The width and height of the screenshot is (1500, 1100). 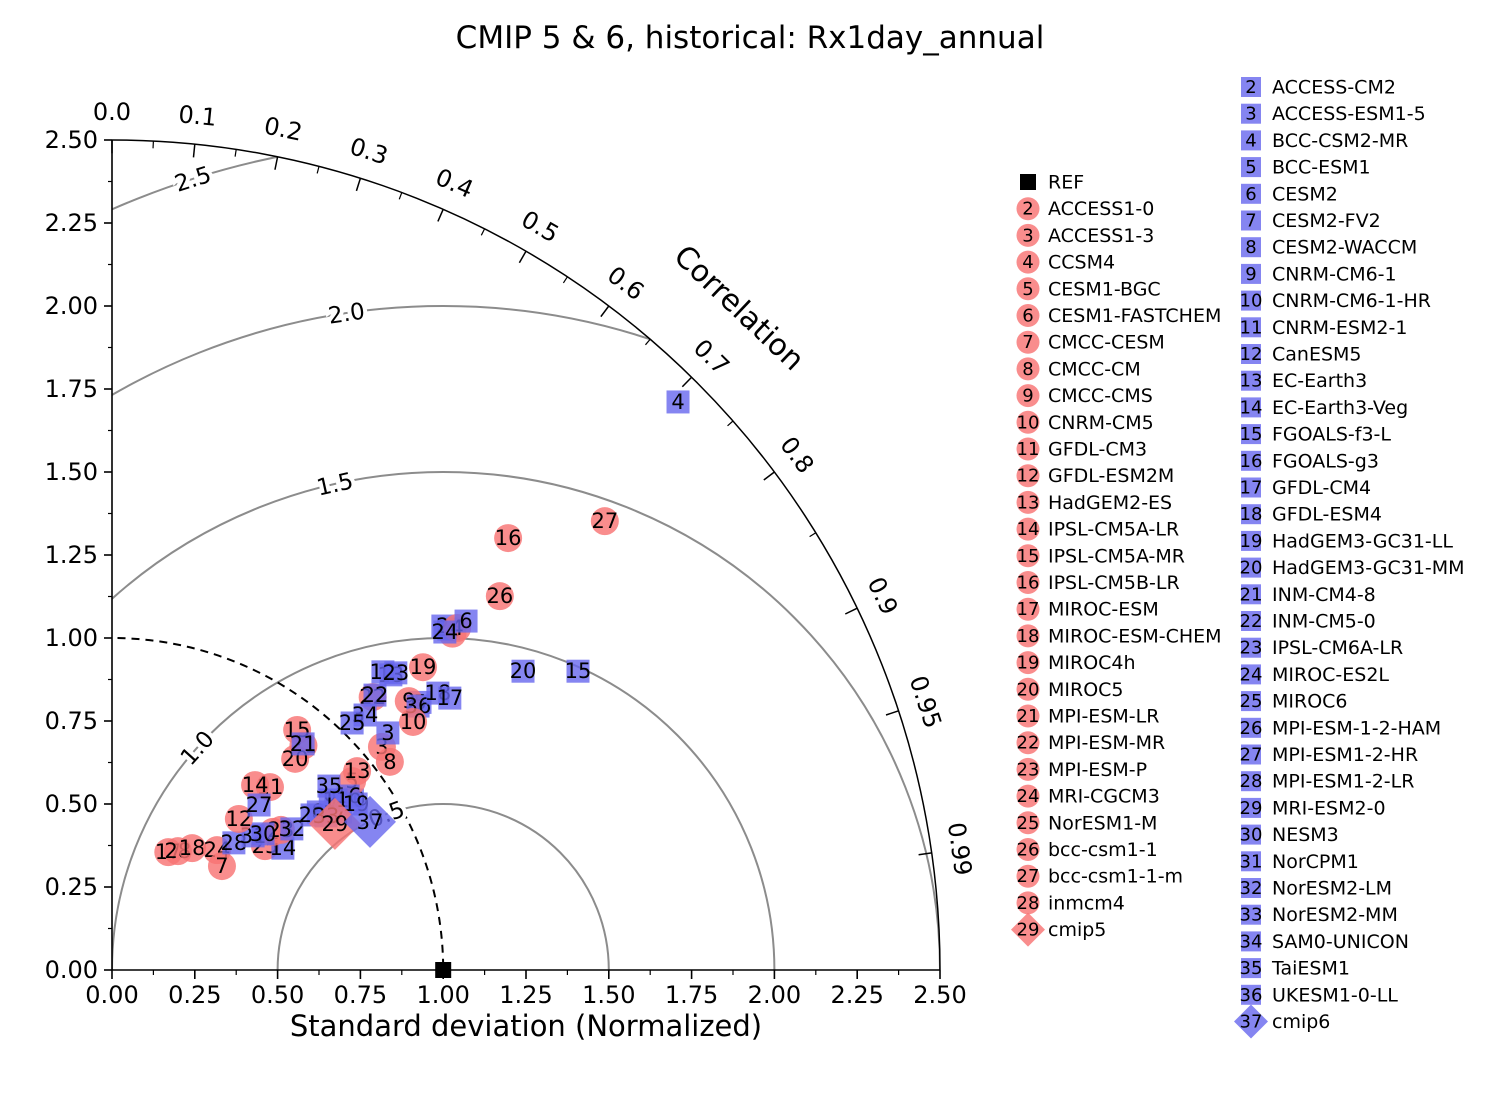 I want to click on point-number: 22, so click(x=375, y=695).